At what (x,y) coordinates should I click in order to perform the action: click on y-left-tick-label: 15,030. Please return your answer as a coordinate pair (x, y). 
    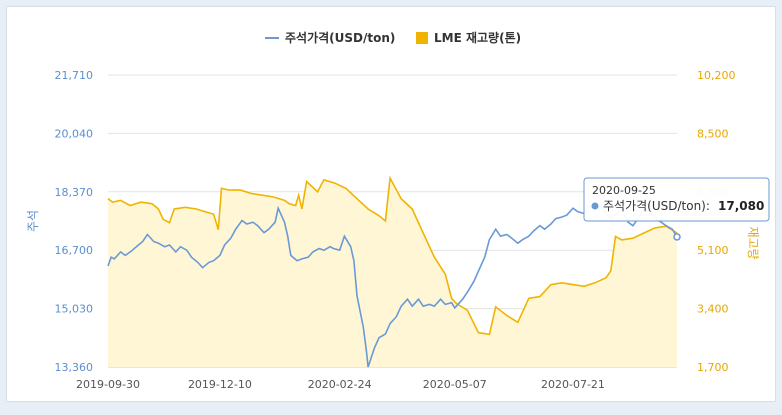
    Looking at the image, I should click on (74, 309).